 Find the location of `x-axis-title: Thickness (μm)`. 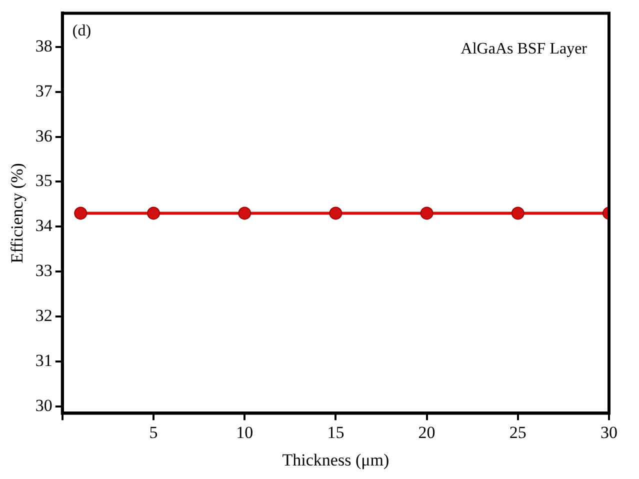

x-axis-title: Thickness (μm) is located at coordinates (336, 460).